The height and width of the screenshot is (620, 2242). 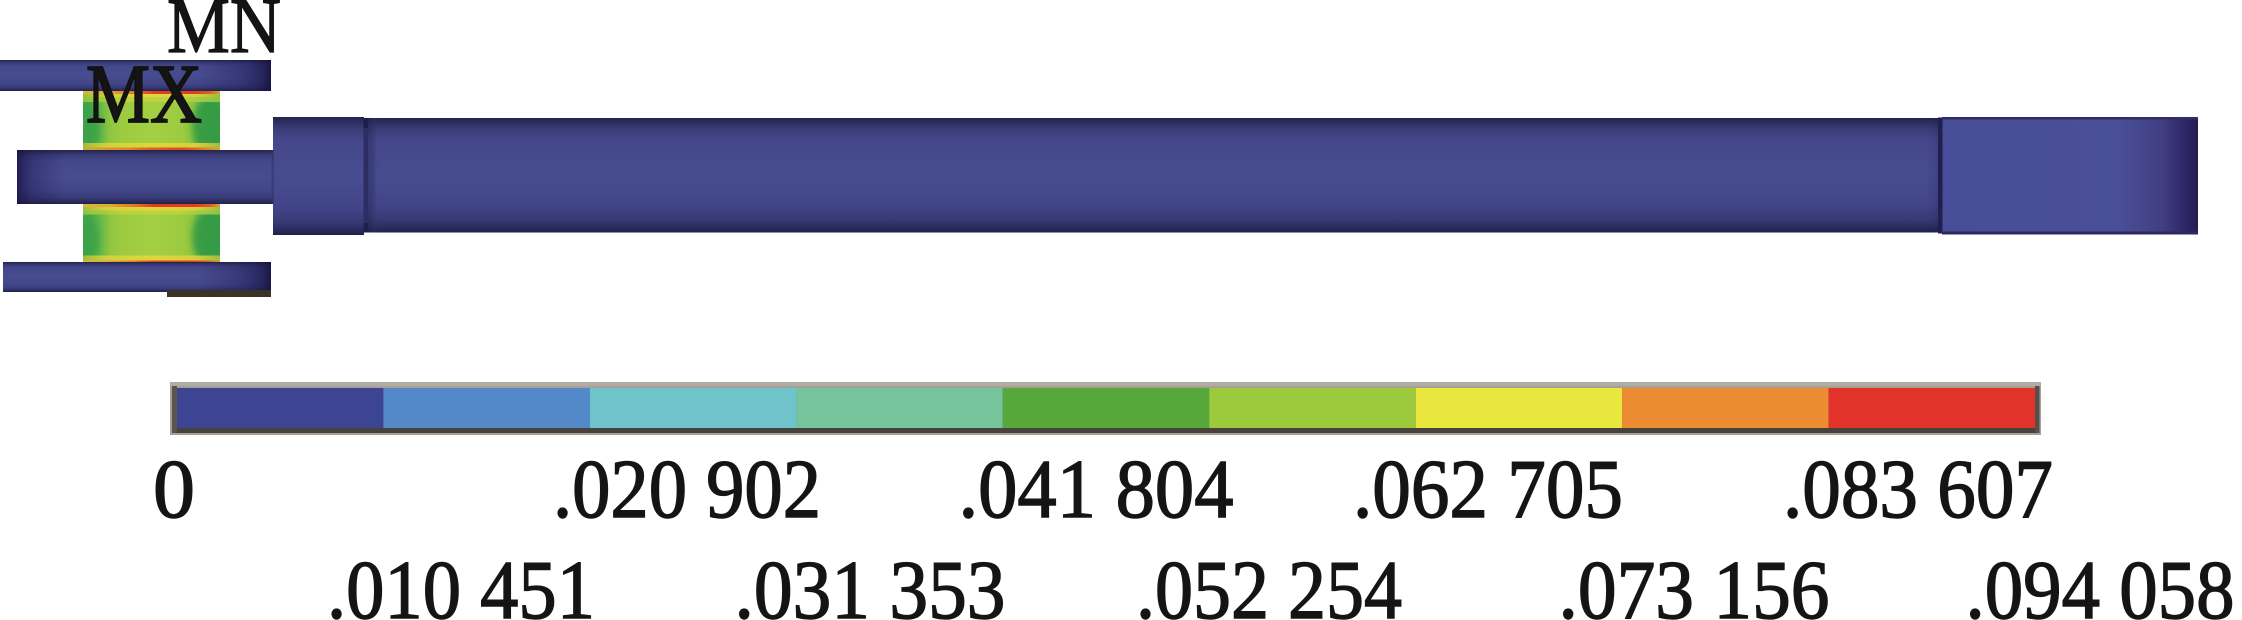 What do you see at coordinates (687, 489) in the screenshot?
I see `svg-text: .020 902` at bounding box center [687, 489].